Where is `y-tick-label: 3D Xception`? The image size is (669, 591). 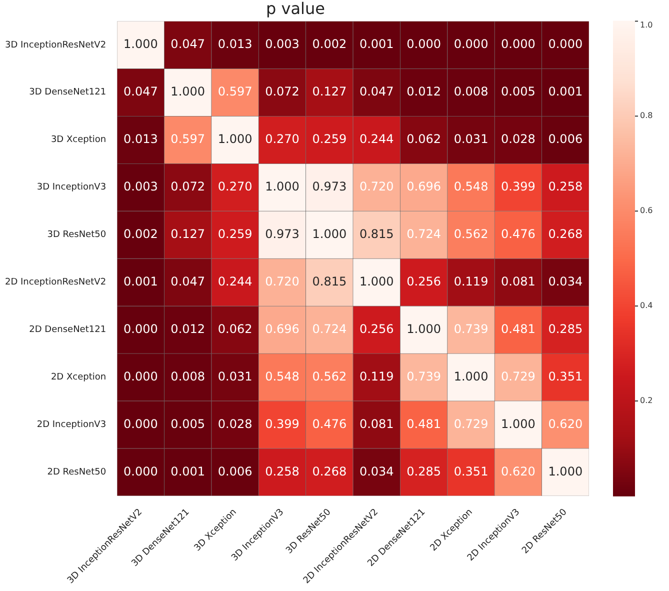
y-tick-label: 3D Xception is located at coordinates (78, 140).